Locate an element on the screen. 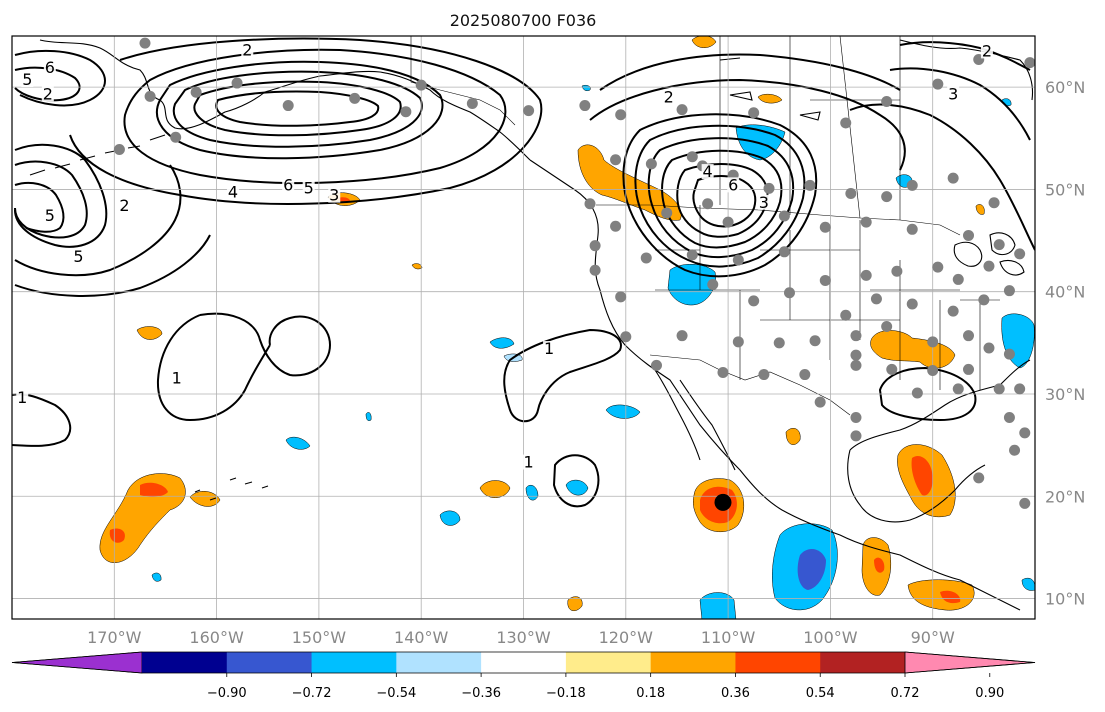  latitude-tick-label: 40°N is located at coordinates (1065, 292).